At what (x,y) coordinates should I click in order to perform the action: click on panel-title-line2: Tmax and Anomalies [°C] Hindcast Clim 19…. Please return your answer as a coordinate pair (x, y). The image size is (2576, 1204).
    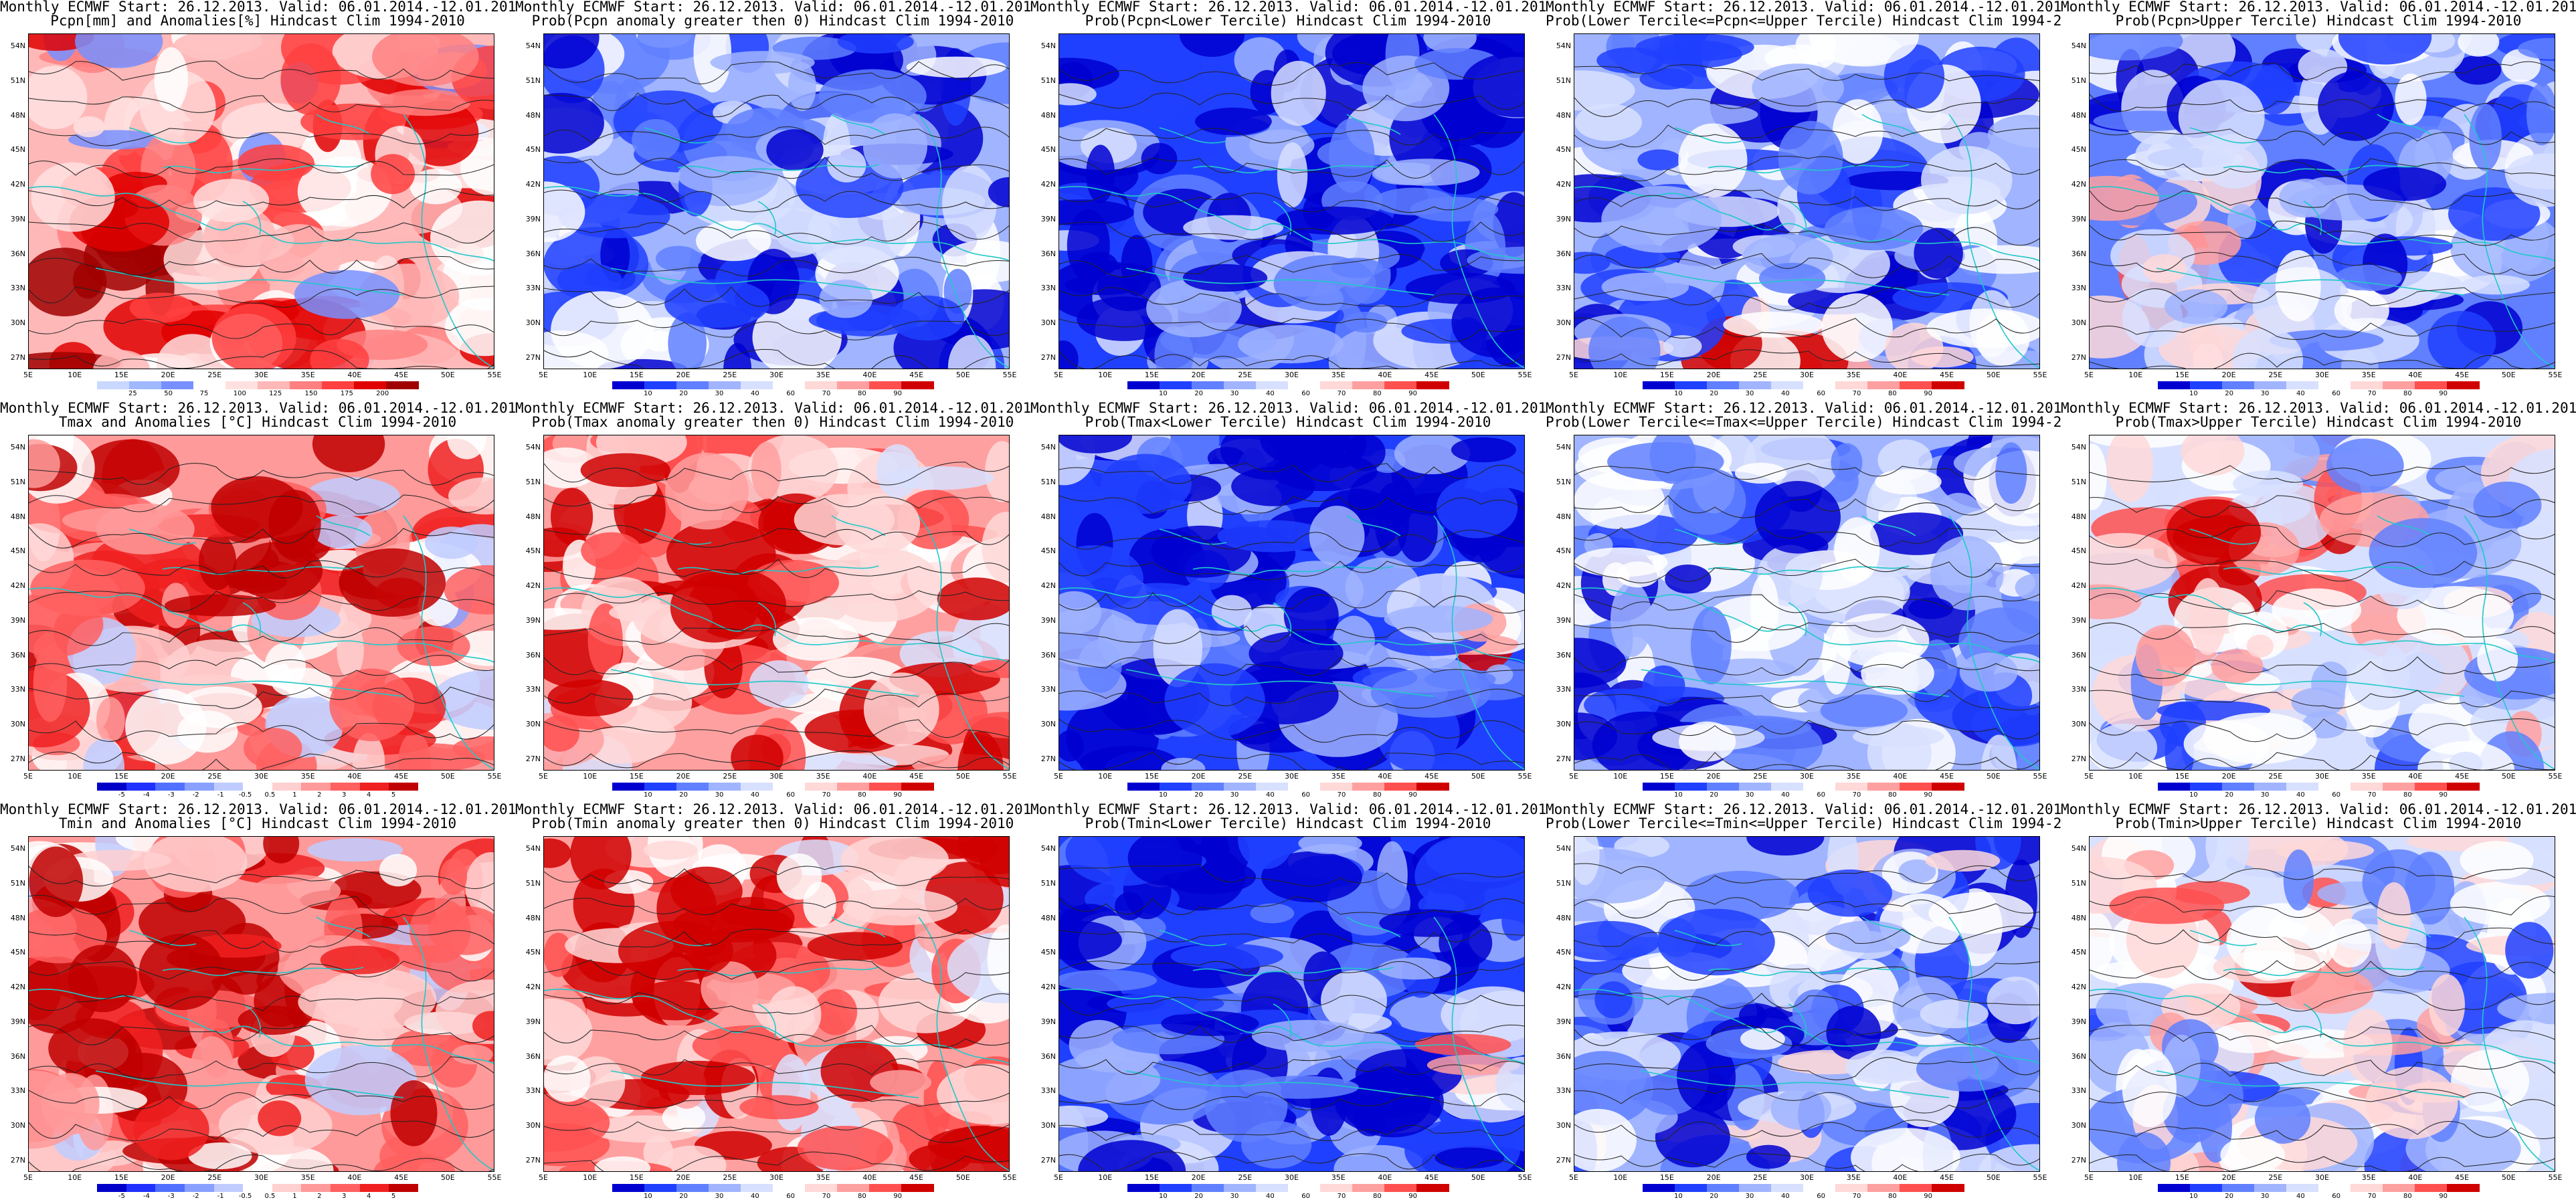
    Looking at the image, I should click on (257, 422).